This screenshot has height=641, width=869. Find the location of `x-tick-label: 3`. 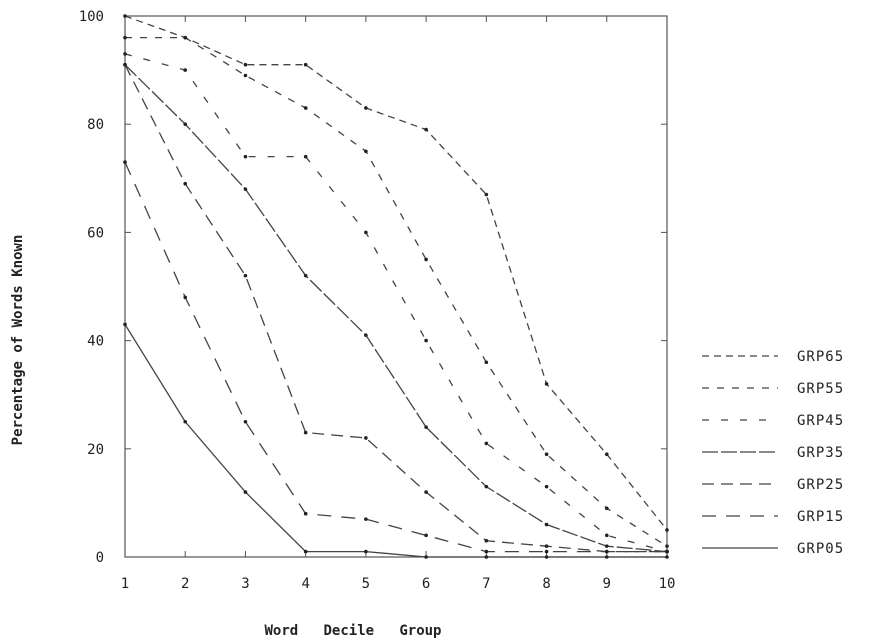

x-tick-label: 3 is located at coordinates (245, 584).